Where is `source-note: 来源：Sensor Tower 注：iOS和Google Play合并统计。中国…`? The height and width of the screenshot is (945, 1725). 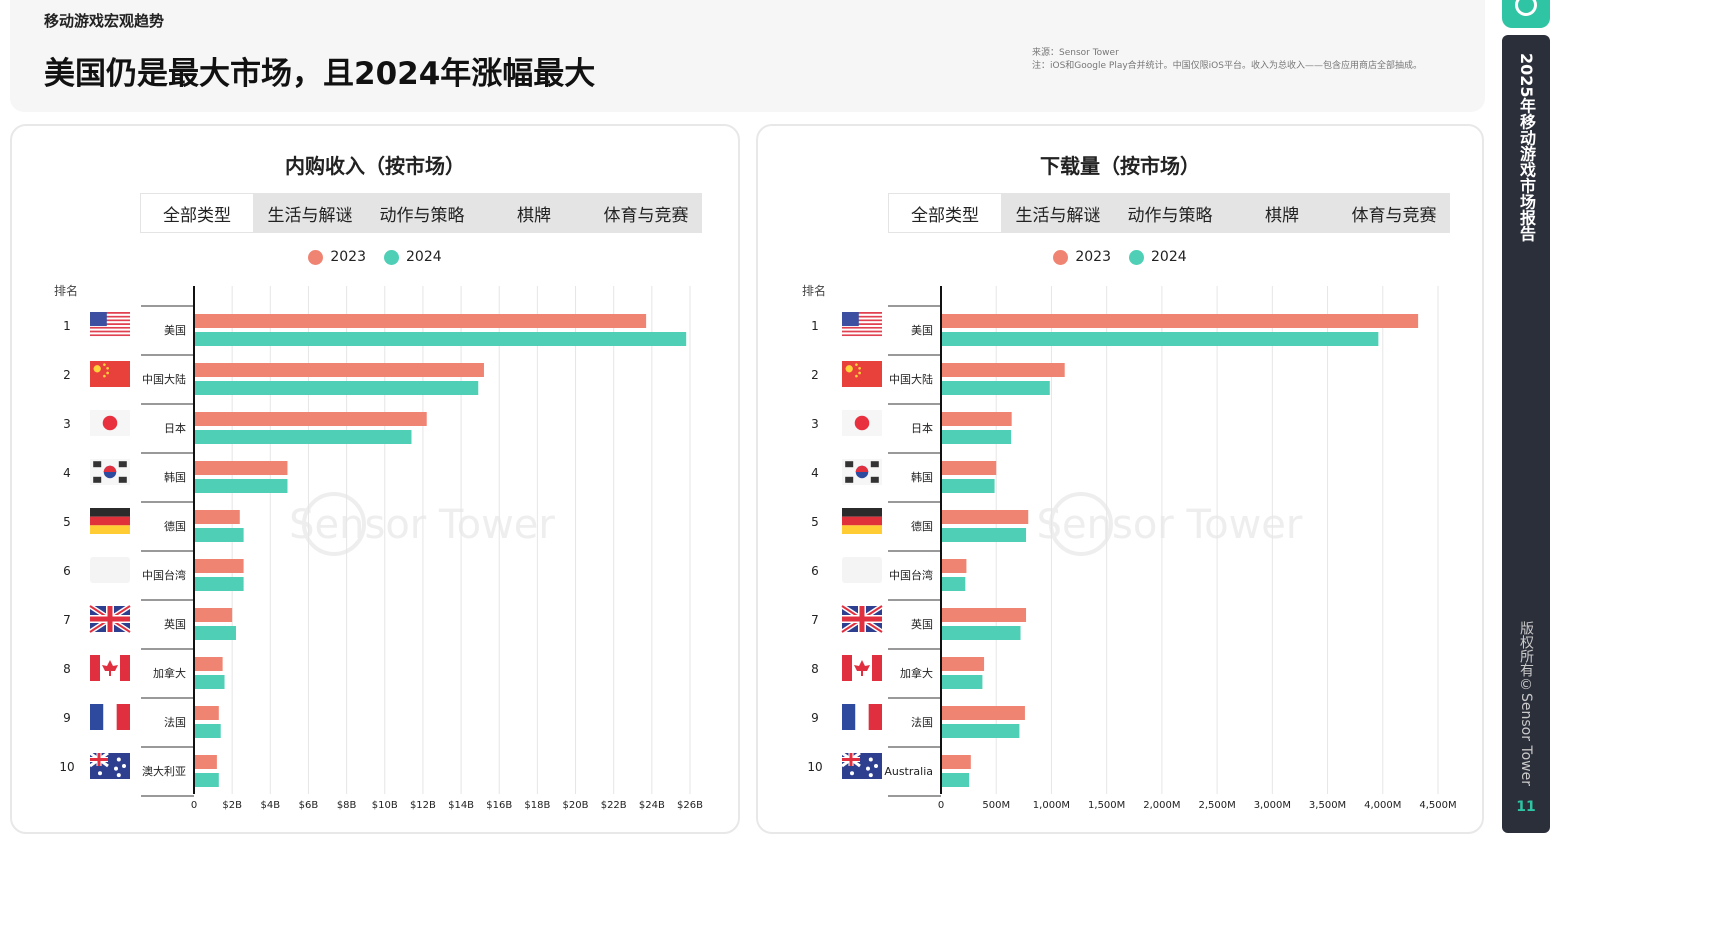
source-note: 来源：Sensor Tower 注：iOS和Google Play合并统计。中国… is located at coordinates (1227, 60).